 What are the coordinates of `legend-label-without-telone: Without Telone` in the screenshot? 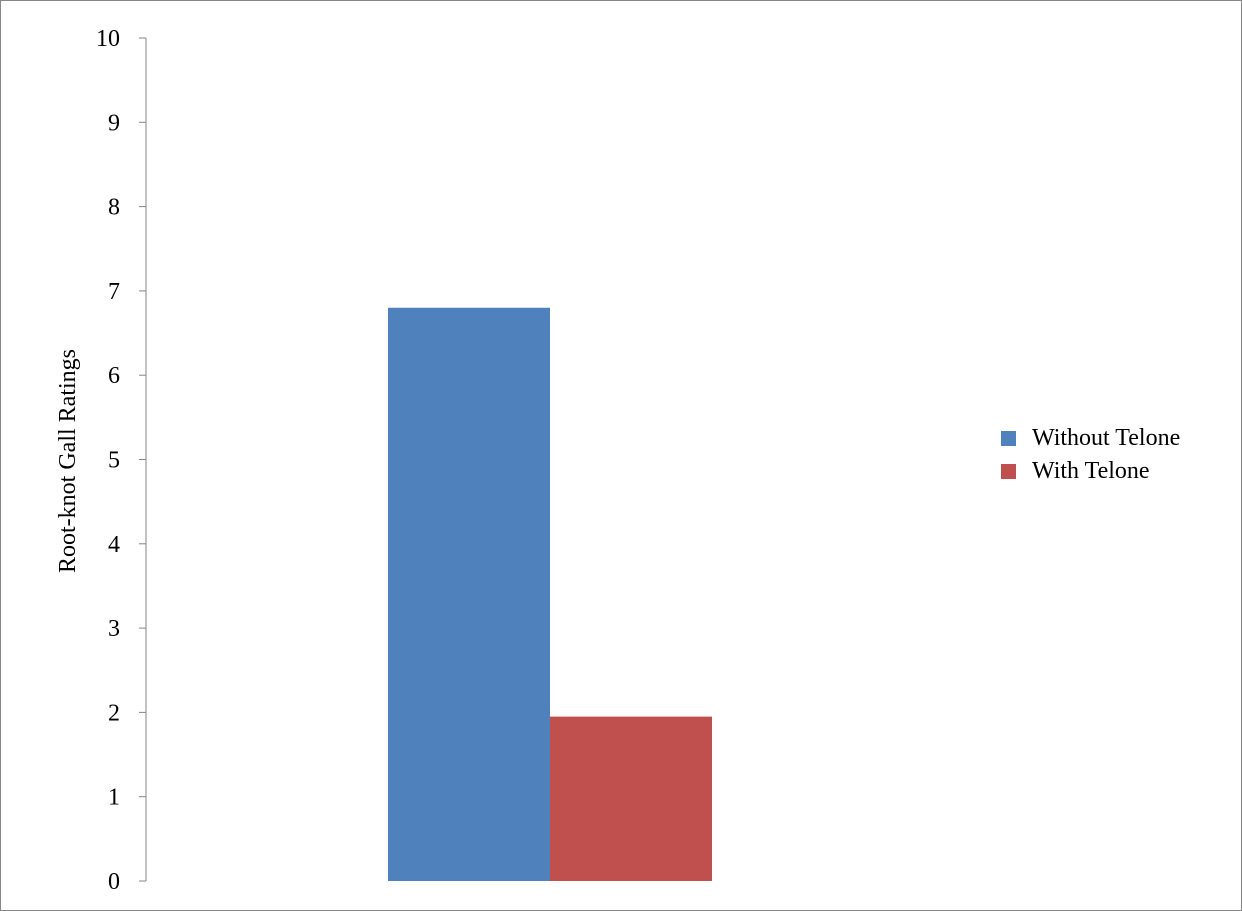 It's located at (1106, 437).